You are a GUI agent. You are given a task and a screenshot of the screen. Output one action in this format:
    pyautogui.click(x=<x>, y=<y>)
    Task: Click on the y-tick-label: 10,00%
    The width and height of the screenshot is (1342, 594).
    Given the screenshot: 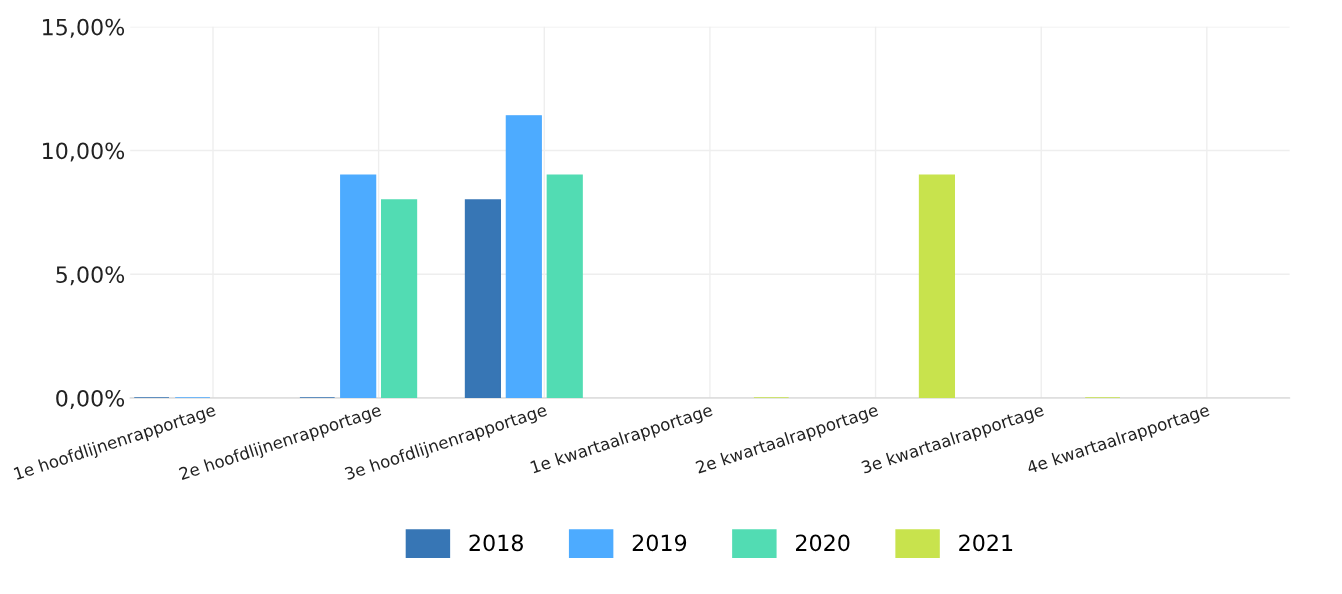 What is the action you would take?
    pyautogui.click(x=84, y=152)
    